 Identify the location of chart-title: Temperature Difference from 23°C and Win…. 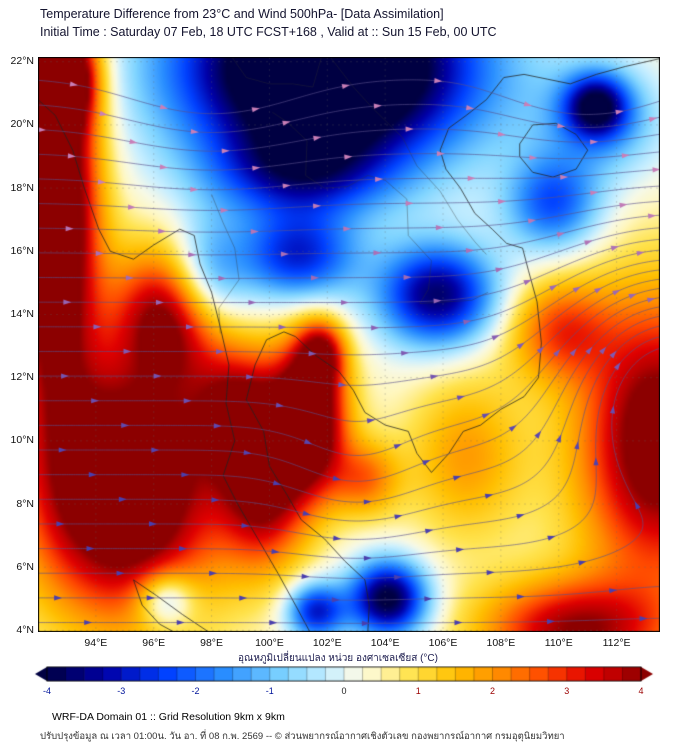
(242, 14).